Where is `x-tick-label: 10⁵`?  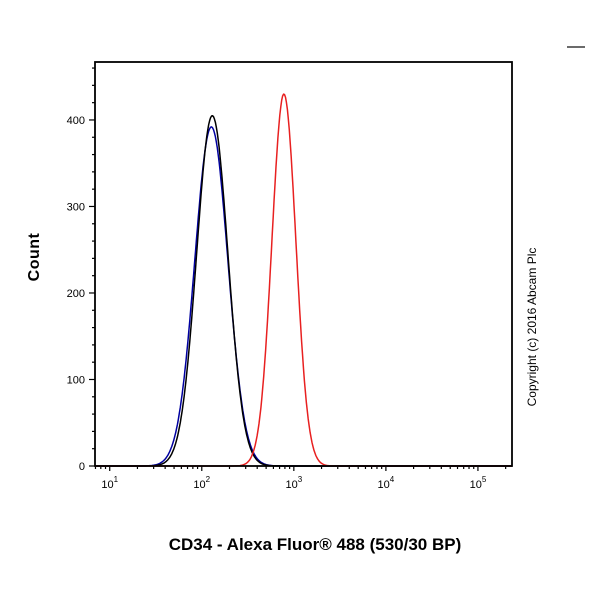 x-tick-label: 10⁵ is located at coordinates (478, 483).